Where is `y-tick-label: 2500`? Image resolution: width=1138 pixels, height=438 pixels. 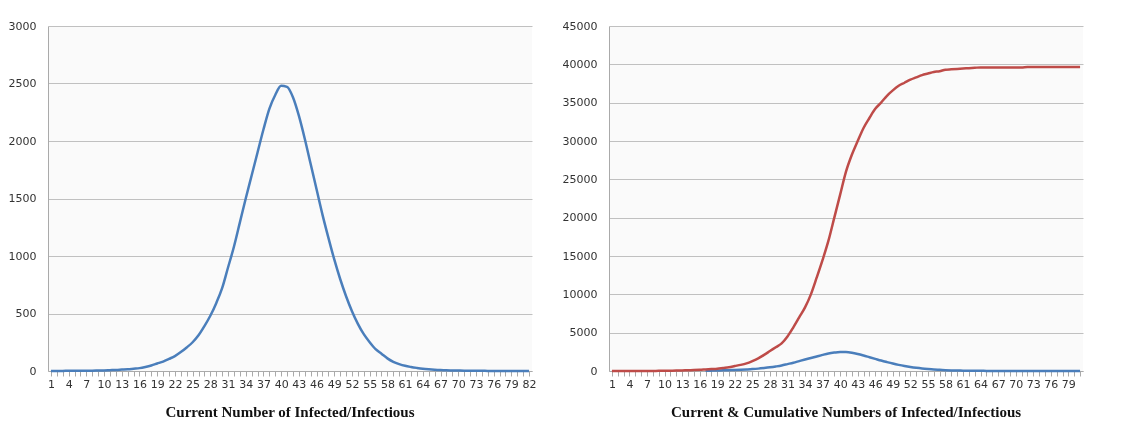 y-tick-label: 2500 is located at coordinates (22, 83).